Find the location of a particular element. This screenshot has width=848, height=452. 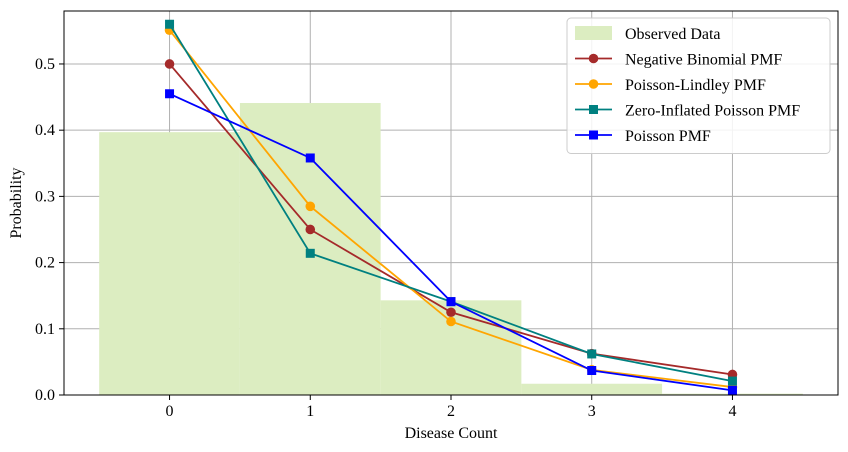

legend-item: Poisson PMF is located at coordinates (643, 136).